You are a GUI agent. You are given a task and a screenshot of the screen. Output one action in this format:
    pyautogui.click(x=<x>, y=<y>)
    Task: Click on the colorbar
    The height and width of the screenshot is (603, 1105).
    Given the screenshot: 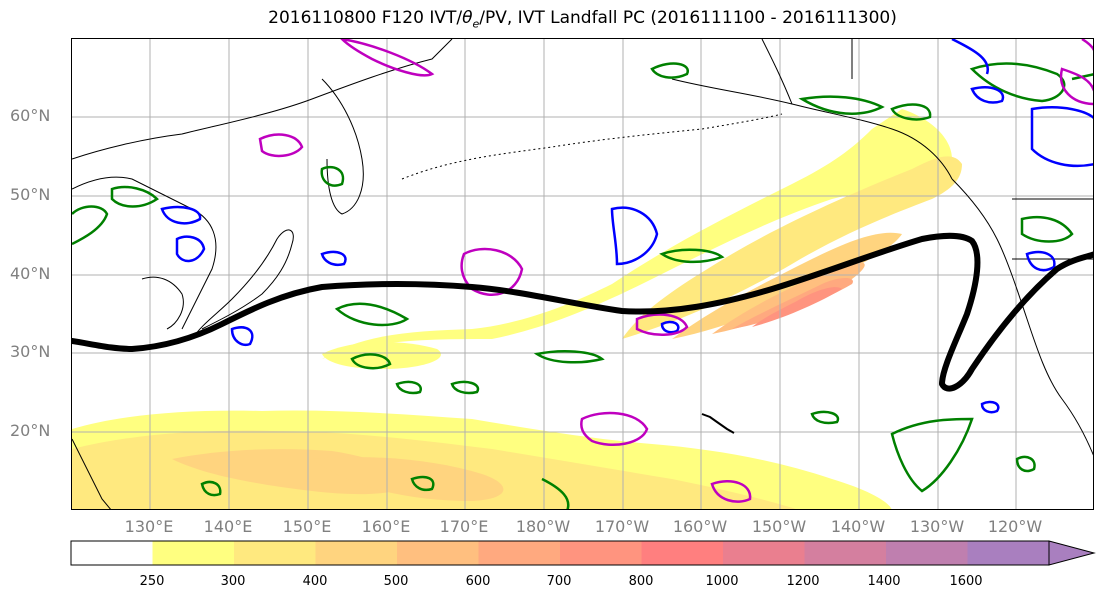 What is the action you would take?
    pyautogui.click(x=583, y=553)
    